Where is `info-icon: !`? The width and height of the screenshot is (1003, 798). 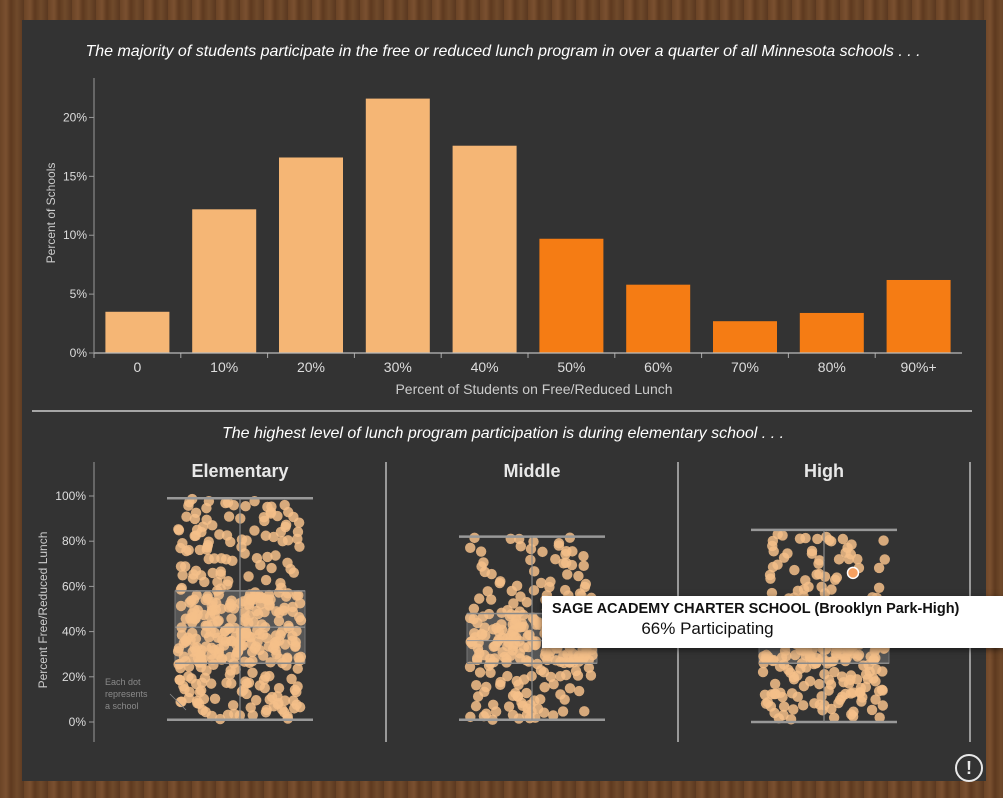 info-icon: ! is located at coordinates (969, 768).